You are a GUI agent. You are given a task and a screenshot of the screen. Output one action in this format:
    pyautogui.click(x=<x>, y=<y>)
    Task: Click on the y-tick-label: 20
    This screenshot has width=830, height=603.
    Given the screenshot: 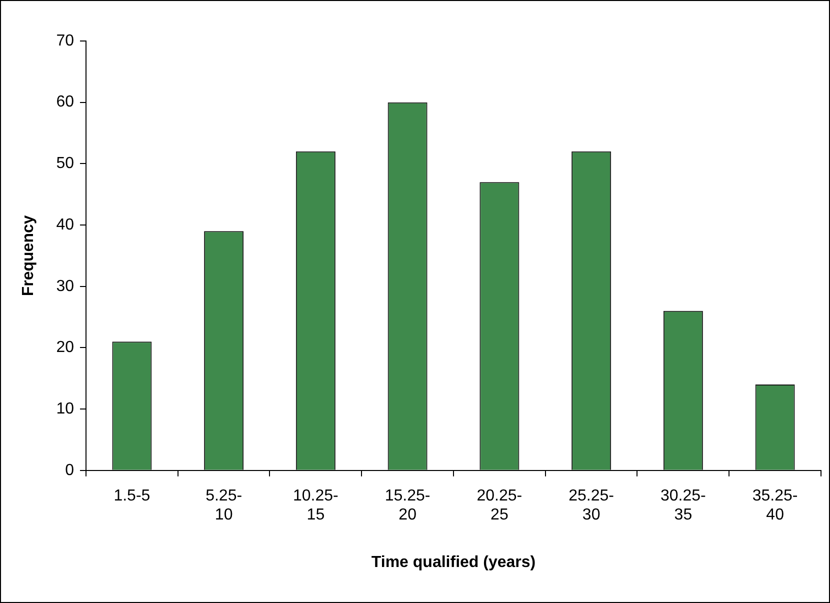 What is the action you would take?
    pyautogui.click(x=65, y=347)
    